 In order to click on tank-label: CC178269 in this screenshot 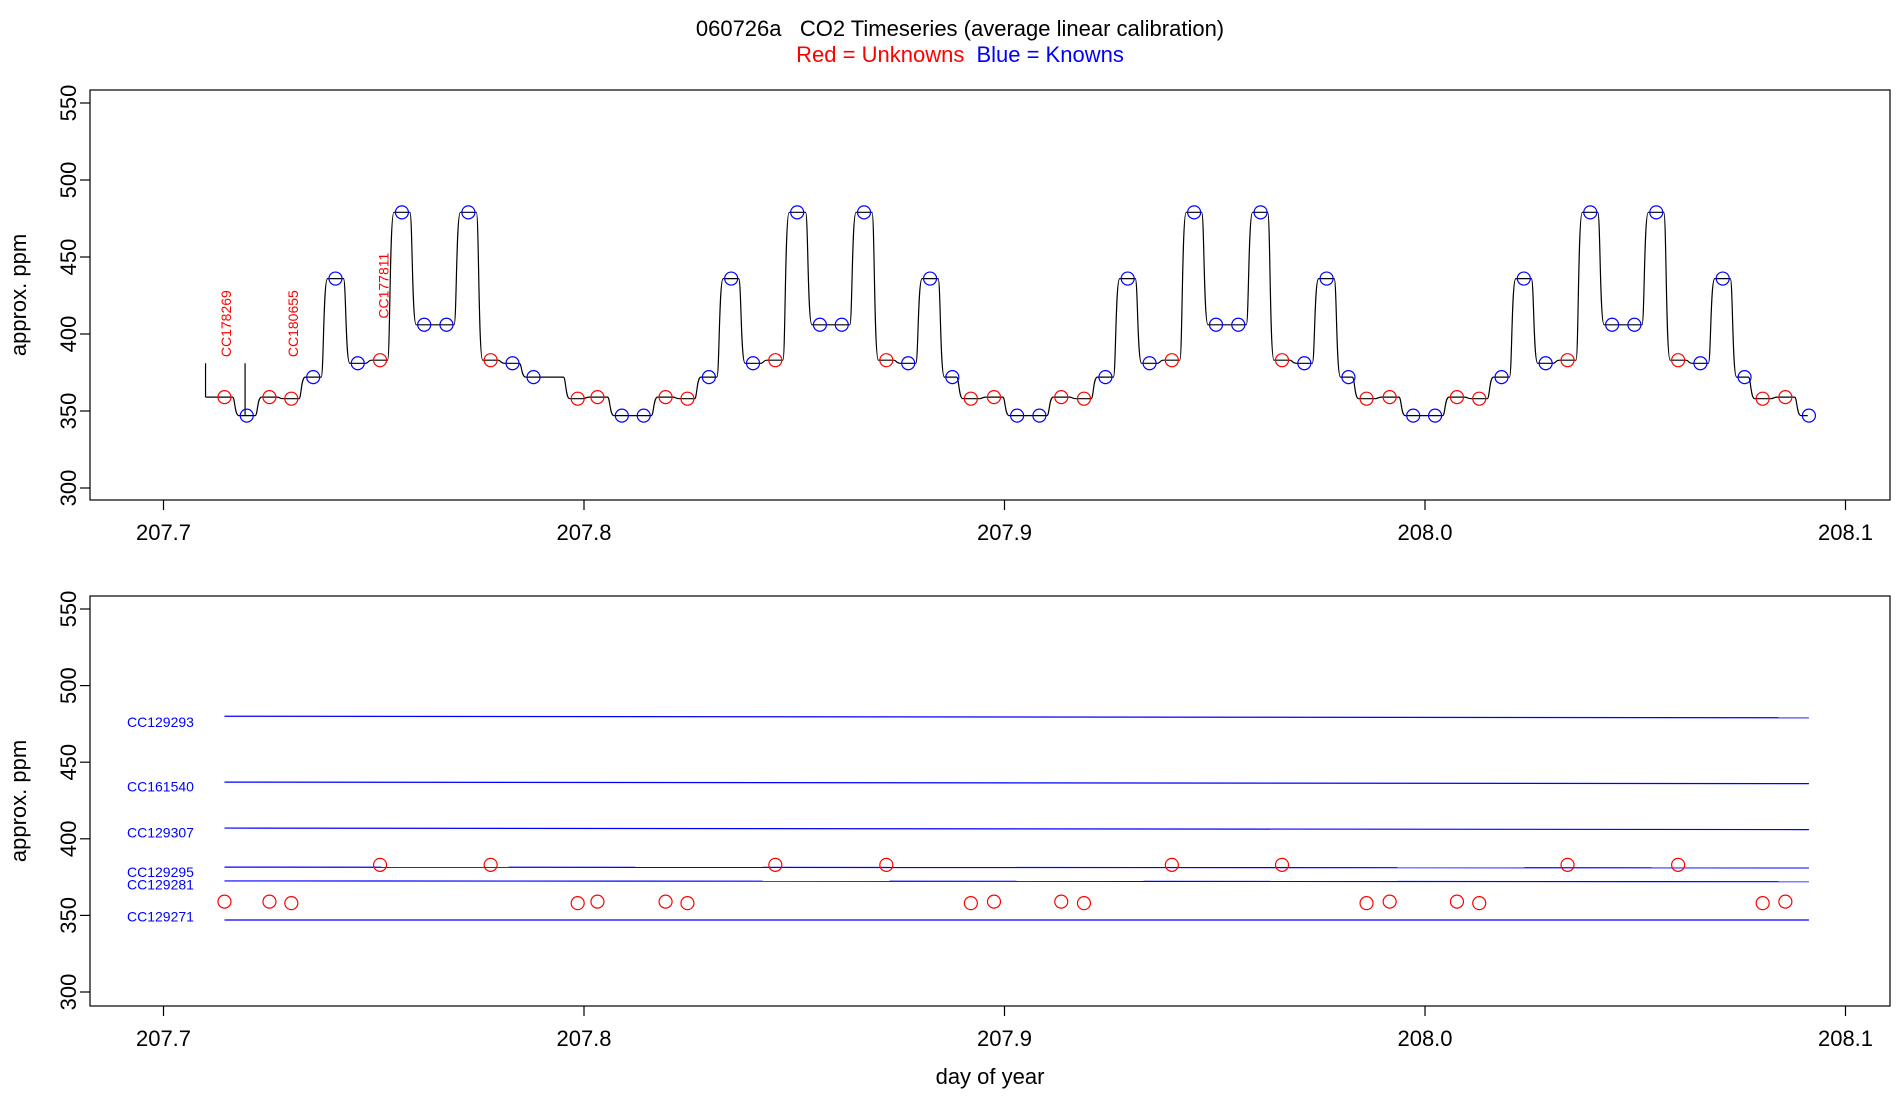, I will do `click(226, 323)`.